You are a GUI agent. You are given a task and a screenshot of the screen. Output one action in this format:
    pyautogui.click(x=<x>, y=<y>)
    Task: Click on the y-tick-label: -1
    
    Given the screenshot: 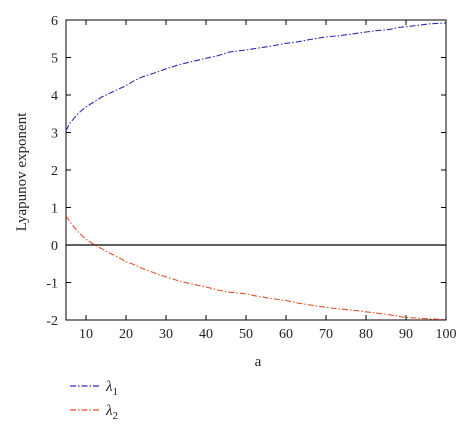 What is the action you would take?
    pyautogui.click(x=52, y=284)
    